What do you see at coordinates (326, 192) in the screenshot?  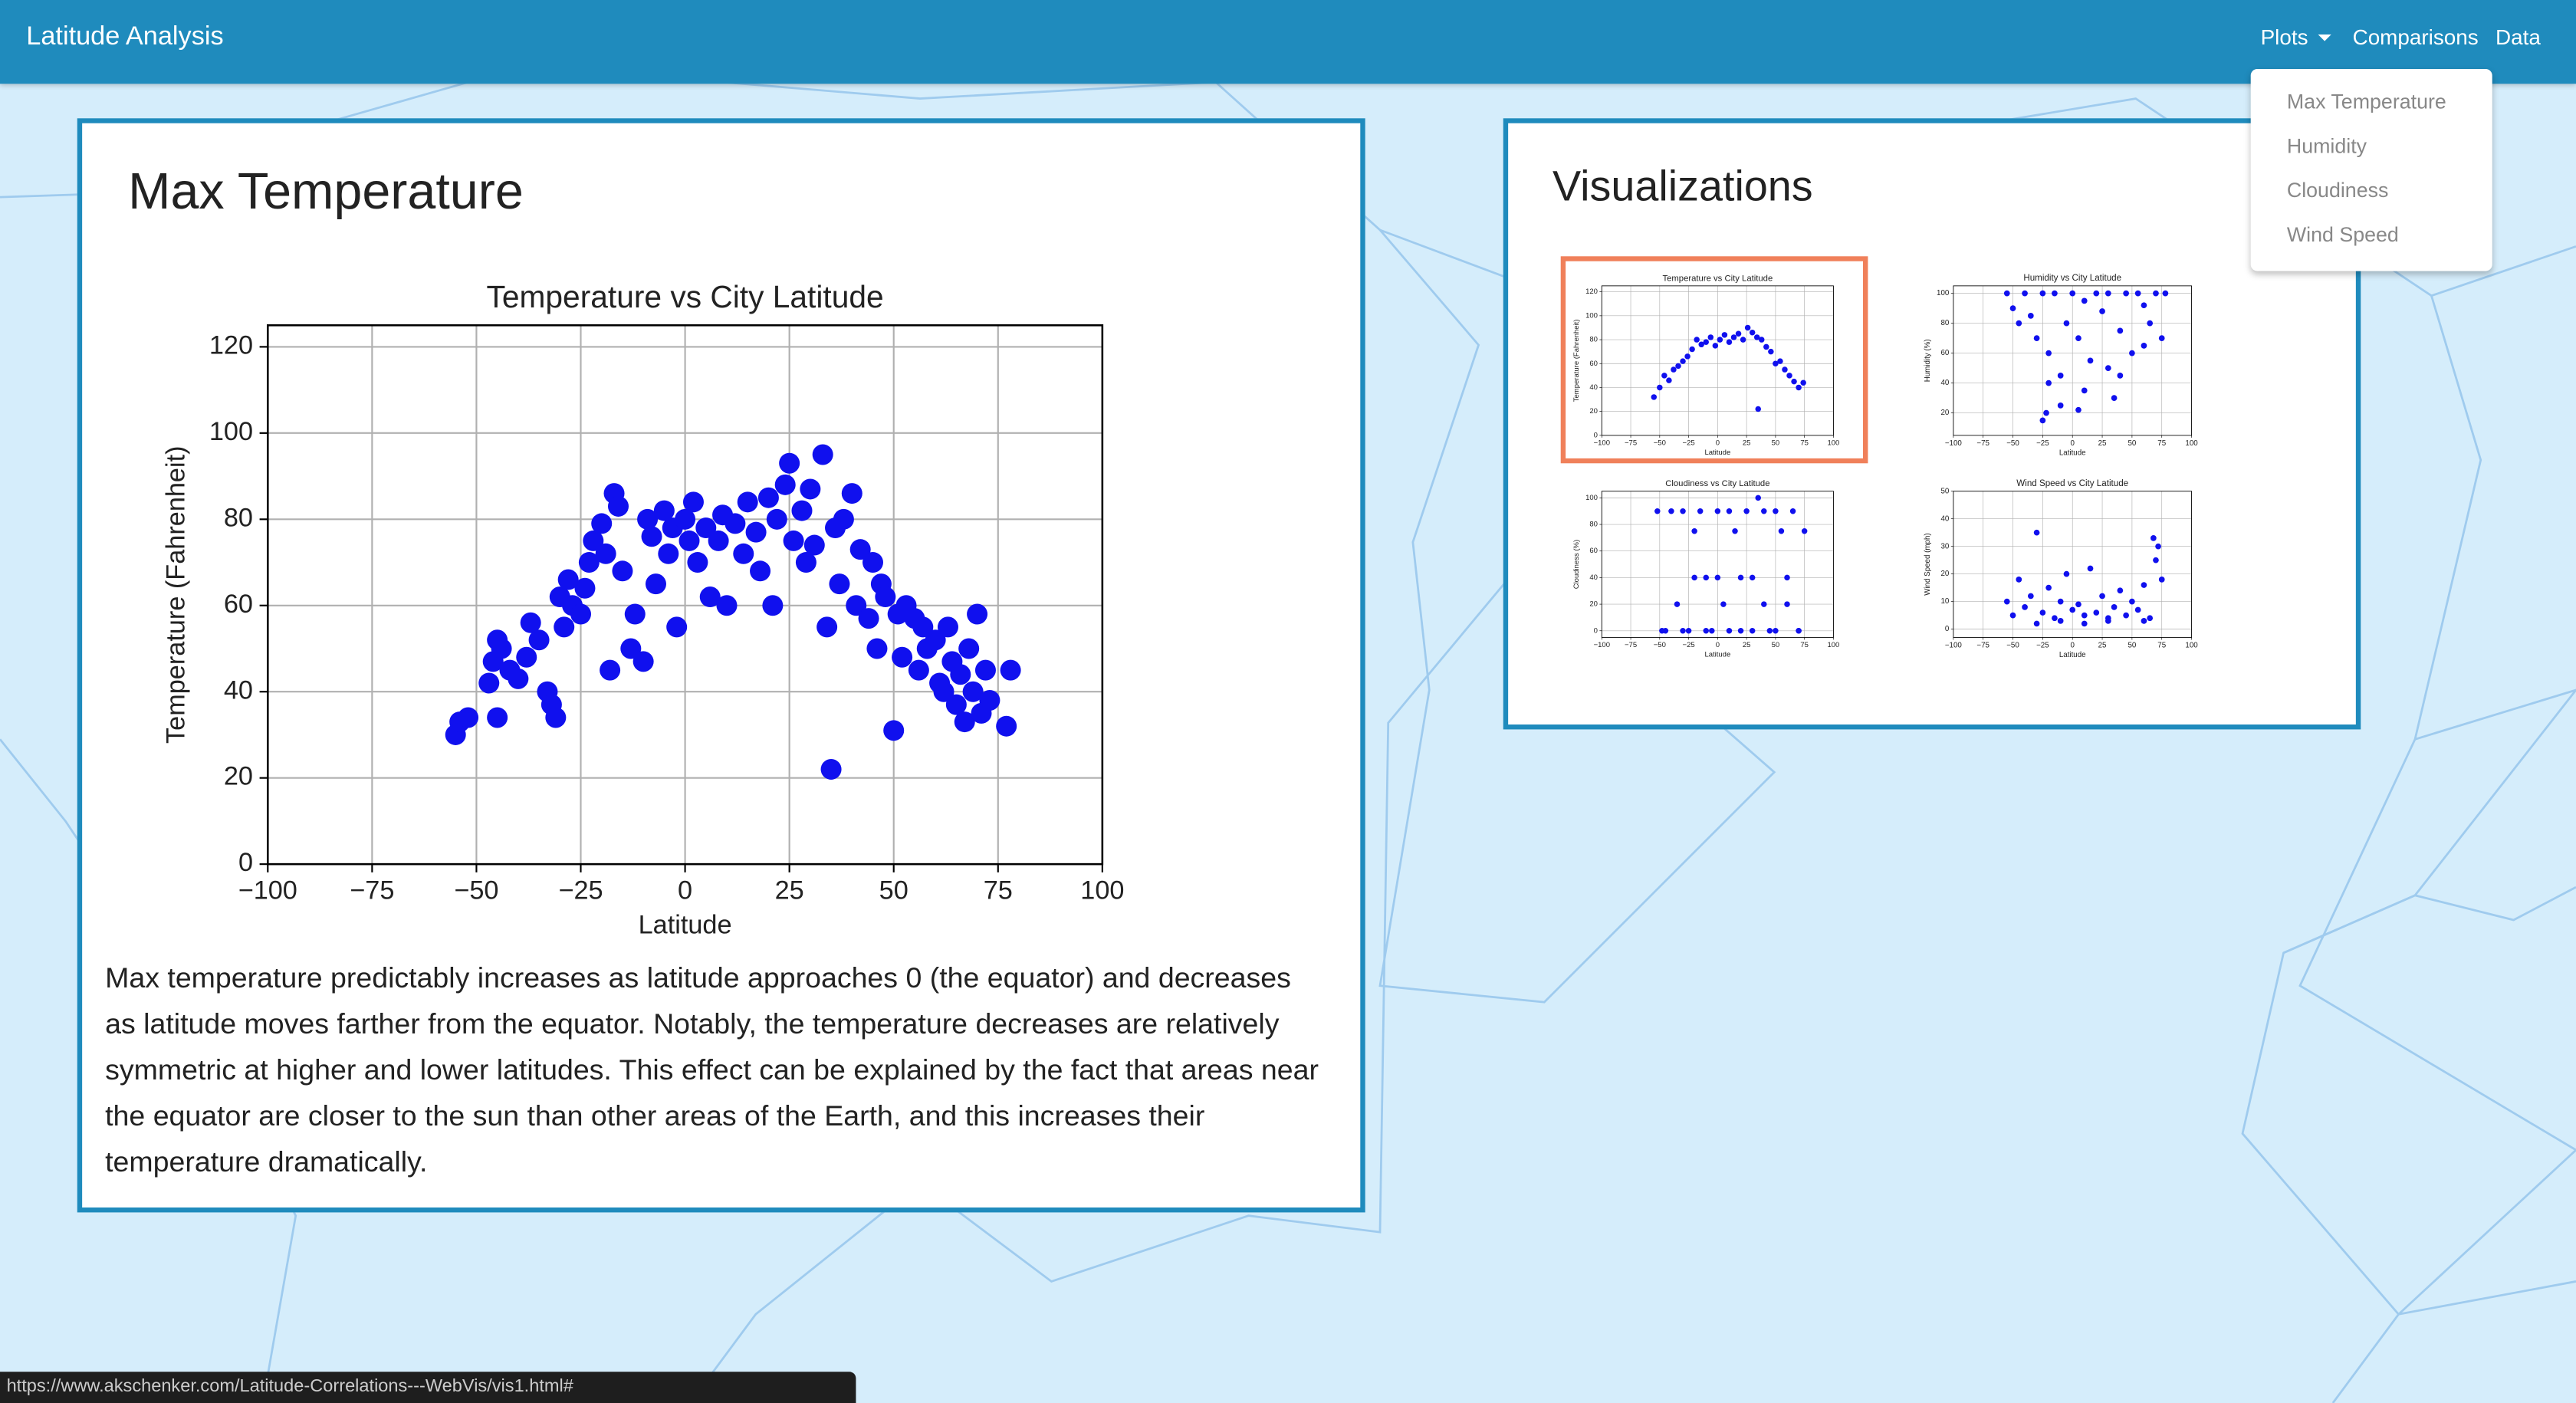 I see `heading: Max Temperature` at bounding box center [326, 192].